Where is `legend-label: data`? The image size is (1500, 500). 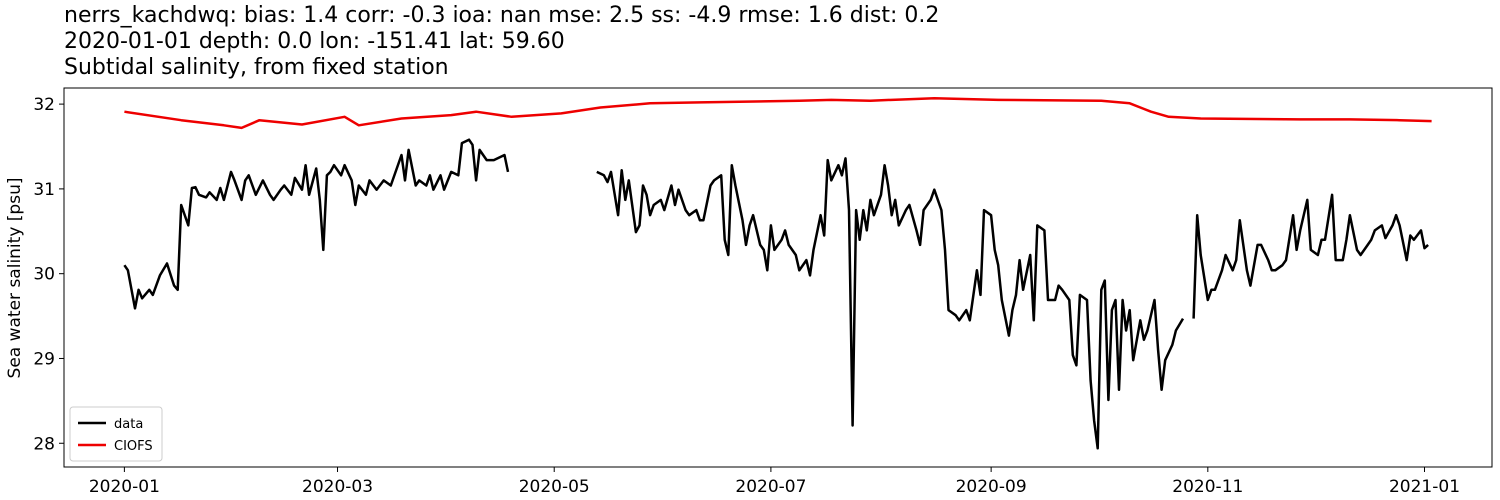
legend-label: data is located at coordinates (128, 424).